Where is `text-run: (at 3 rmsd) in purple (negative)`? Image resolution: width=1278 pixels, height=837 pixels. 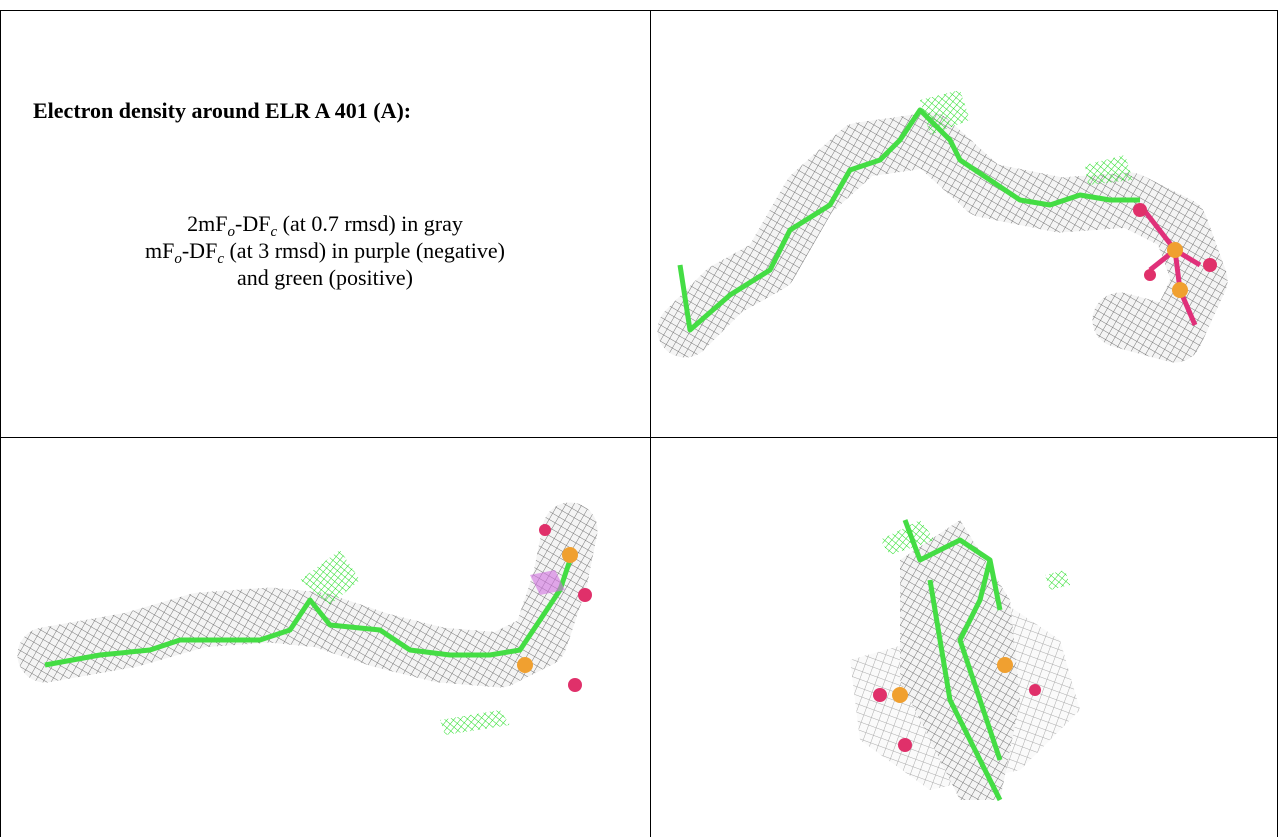
text-run: (at 3 rmsd) in purple (negative) is located at coordinates (364, 250).